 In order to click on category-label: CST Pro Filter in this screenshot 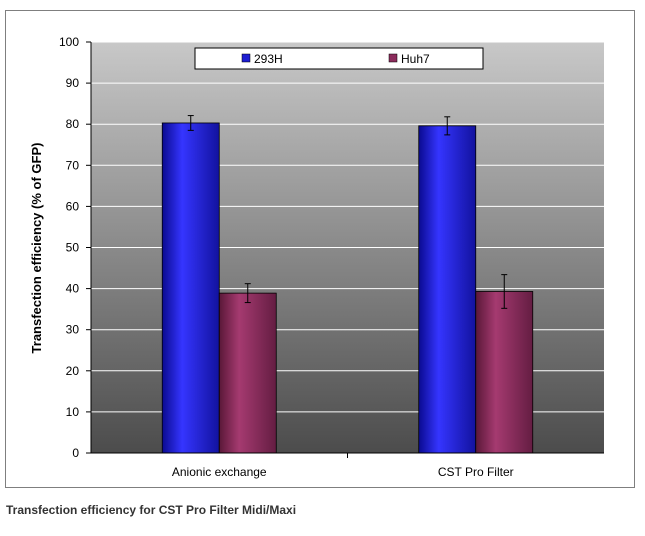, I will do `click(476, 472)`.